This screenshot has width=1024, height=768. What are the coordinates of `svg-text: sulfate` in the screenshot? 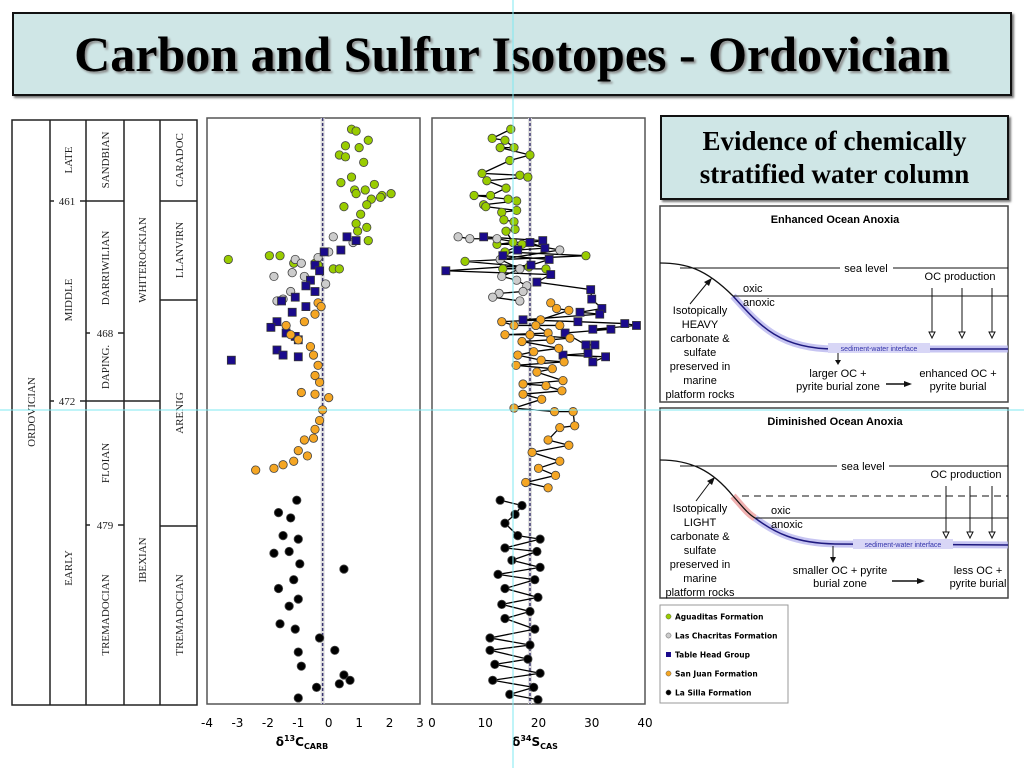 It's located at (700, 551).